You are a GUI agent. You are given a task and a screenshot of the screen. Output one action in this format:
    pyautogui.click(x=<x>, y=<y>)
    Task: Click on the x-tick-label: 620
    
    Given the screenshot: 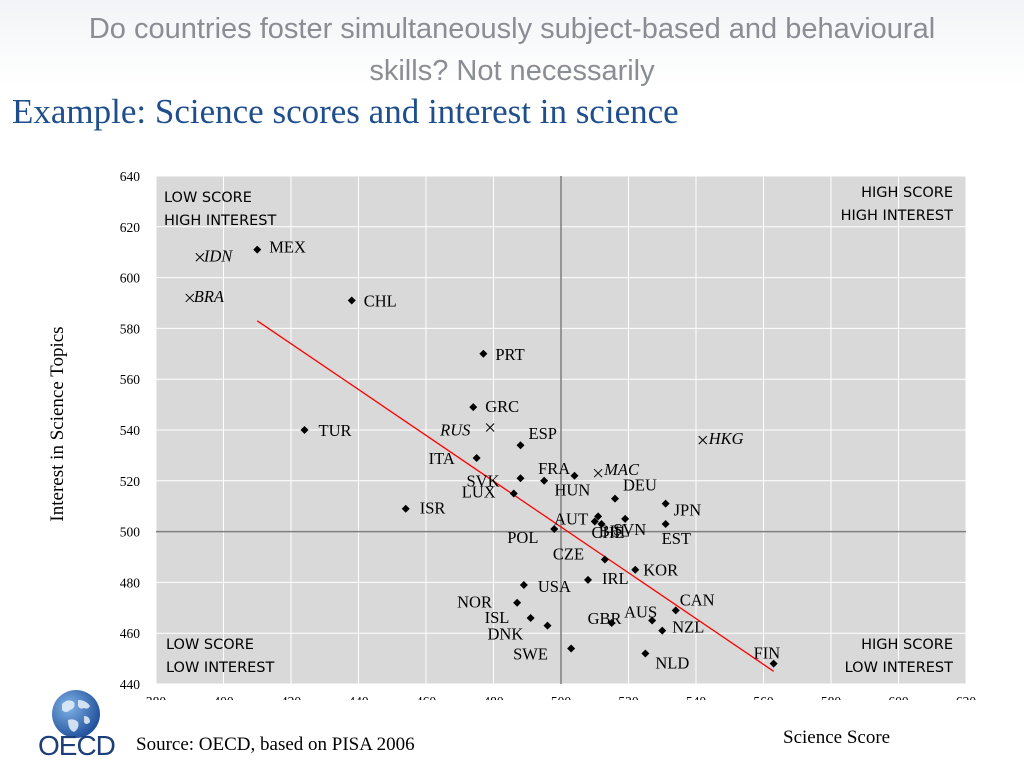 What is the action you would take?
    pyautogui.click(x=966, y=697)
    